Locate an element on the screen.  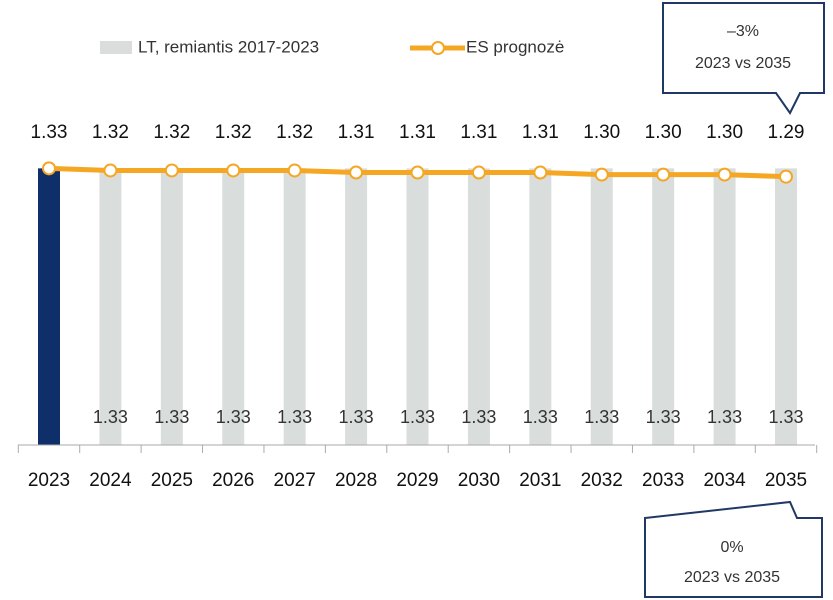
data-label: 1.29 is located at coordinates (786, 132).